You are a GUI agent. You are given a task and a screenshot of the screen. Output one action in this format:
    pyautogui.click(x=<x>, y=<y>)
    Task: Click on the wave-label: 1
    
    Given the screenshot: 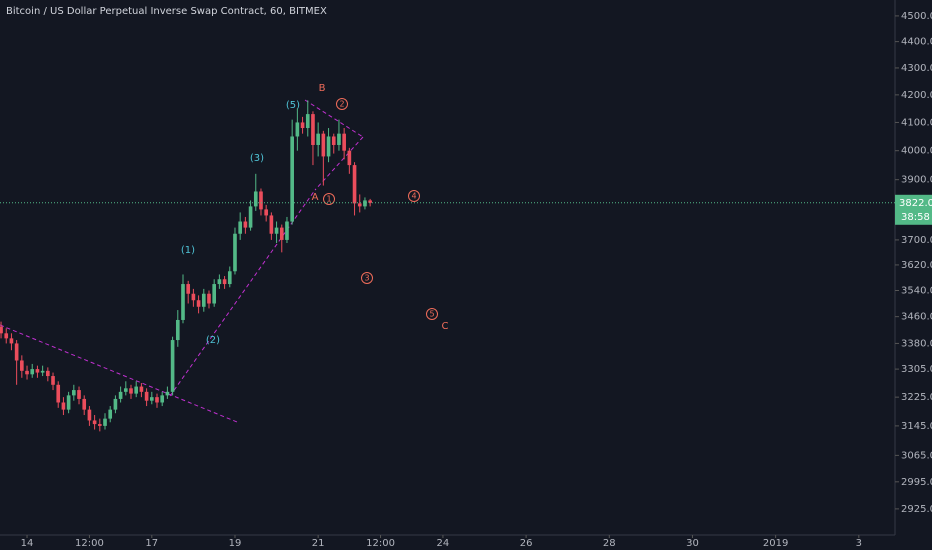 What is the action you would take?
    pyautogui.click(x=328, y=199)
    